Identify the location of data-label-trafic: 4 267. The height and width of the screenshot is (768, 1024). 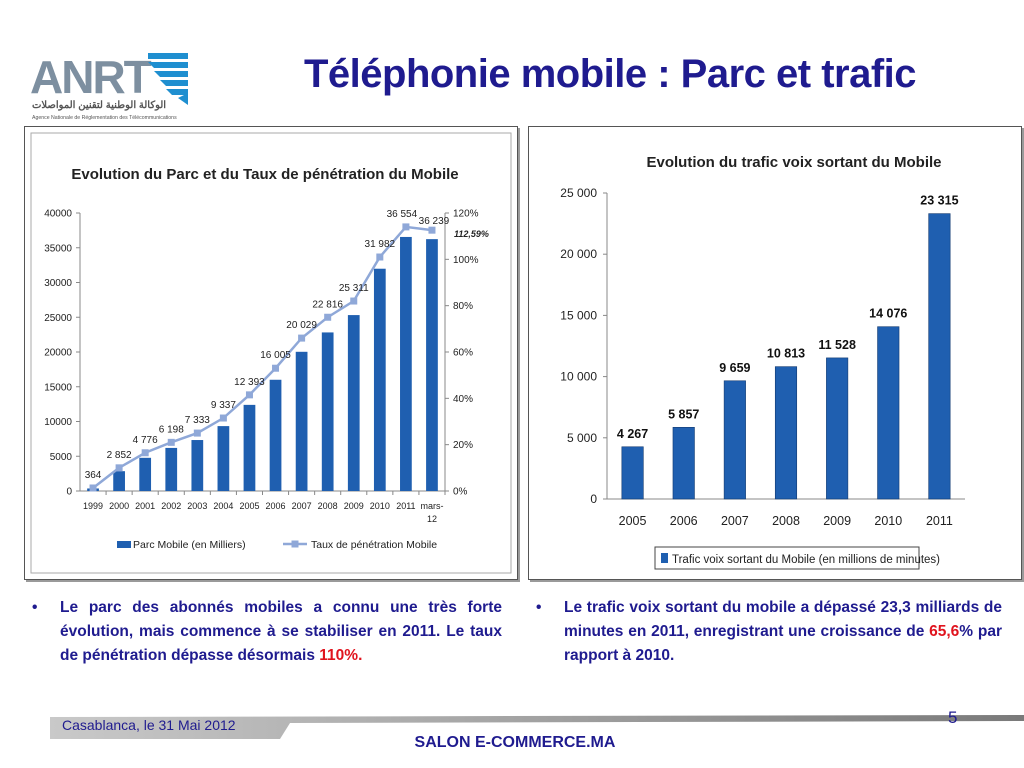
(632, 434).